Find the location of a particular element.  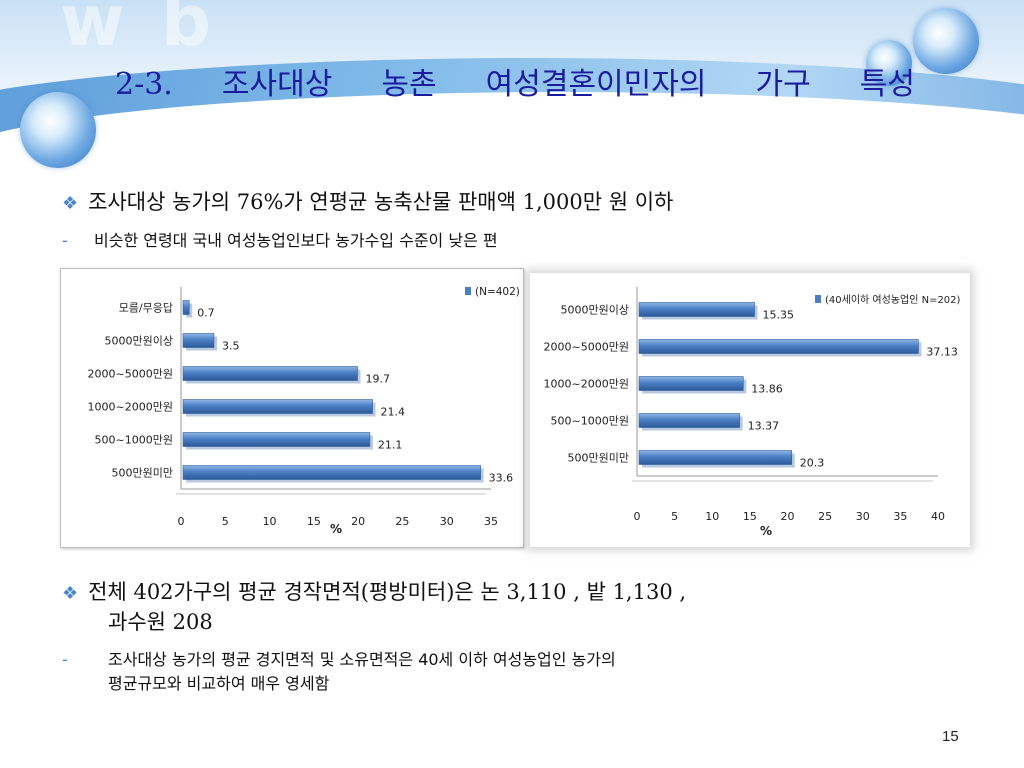

bullet-sub-1: - 비슷한 연령대 국내 여성농업인보다 농가수입 수준이 낮은 편 is located at coordinates (280, 239).